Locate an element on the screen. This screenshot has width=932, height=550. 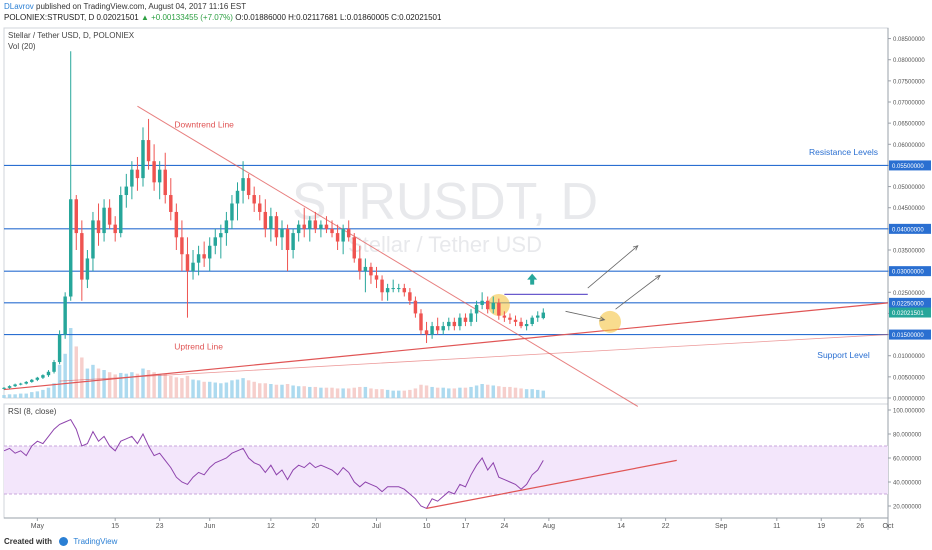
time-tick-label: 19 is located at coordinates (821, 526).